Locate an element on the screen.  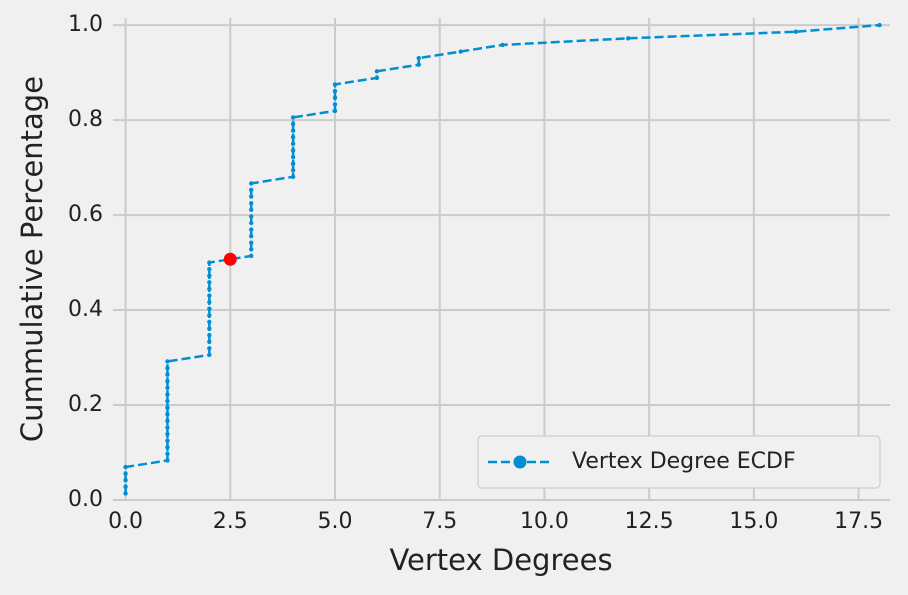
y-axis-label: Cummulative Percentage is located at coordinates (32, 259).